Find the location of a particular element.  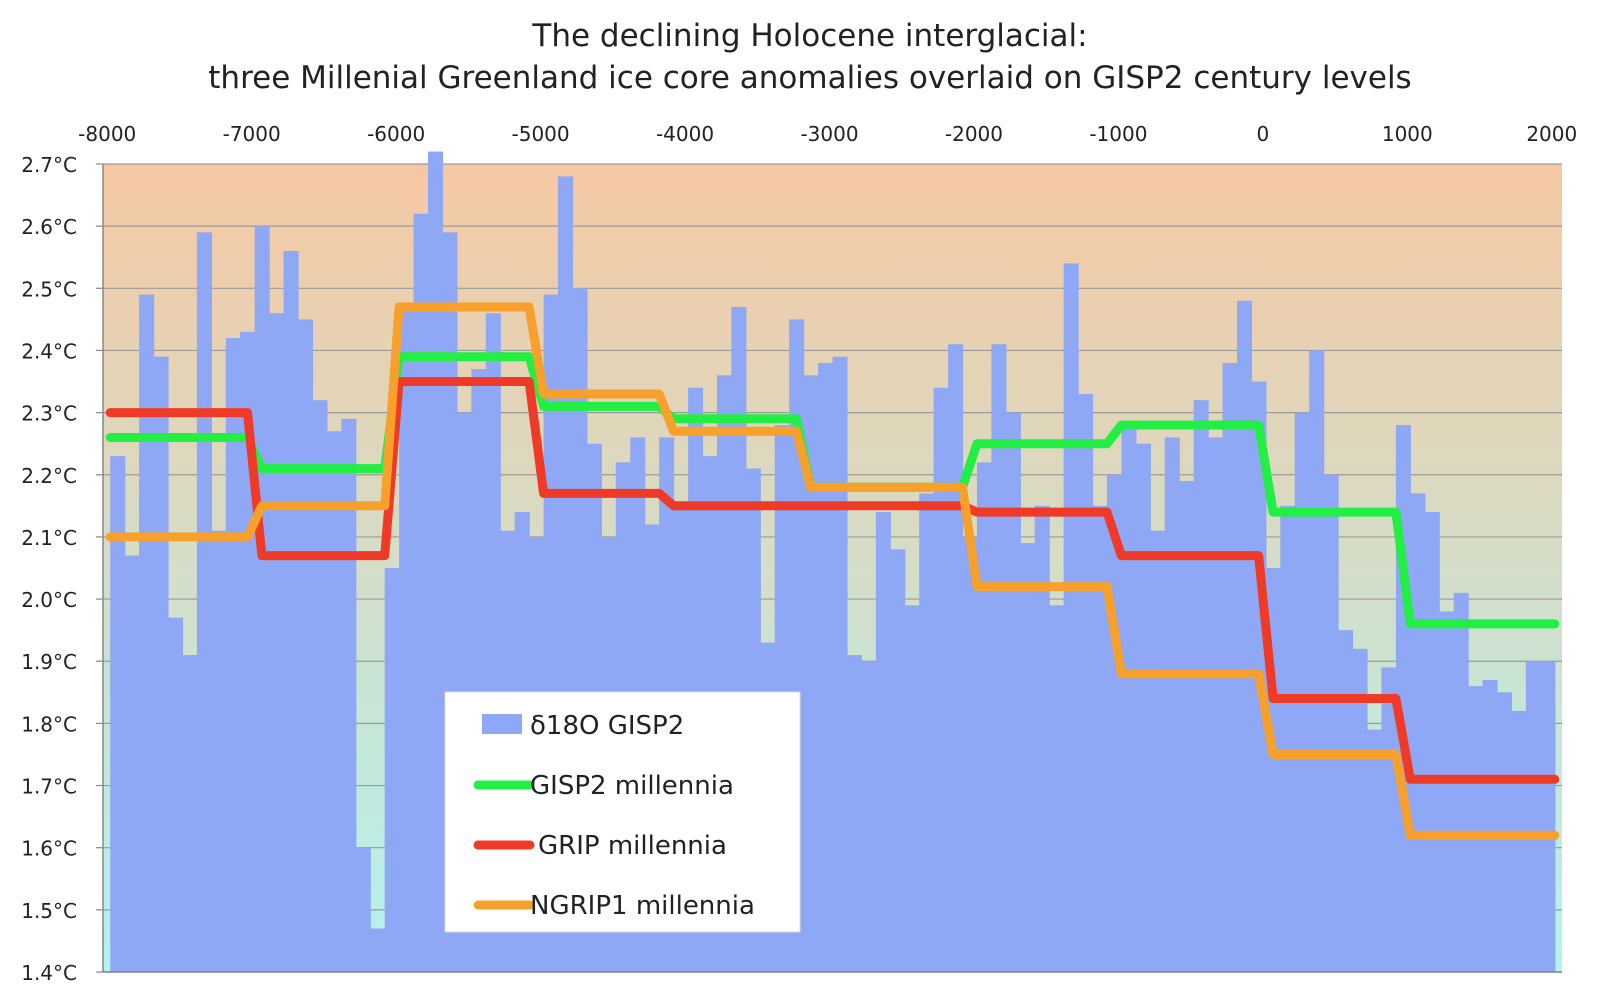

y-tick-label-10: 2.4°C is located at coordinates (49, 351).